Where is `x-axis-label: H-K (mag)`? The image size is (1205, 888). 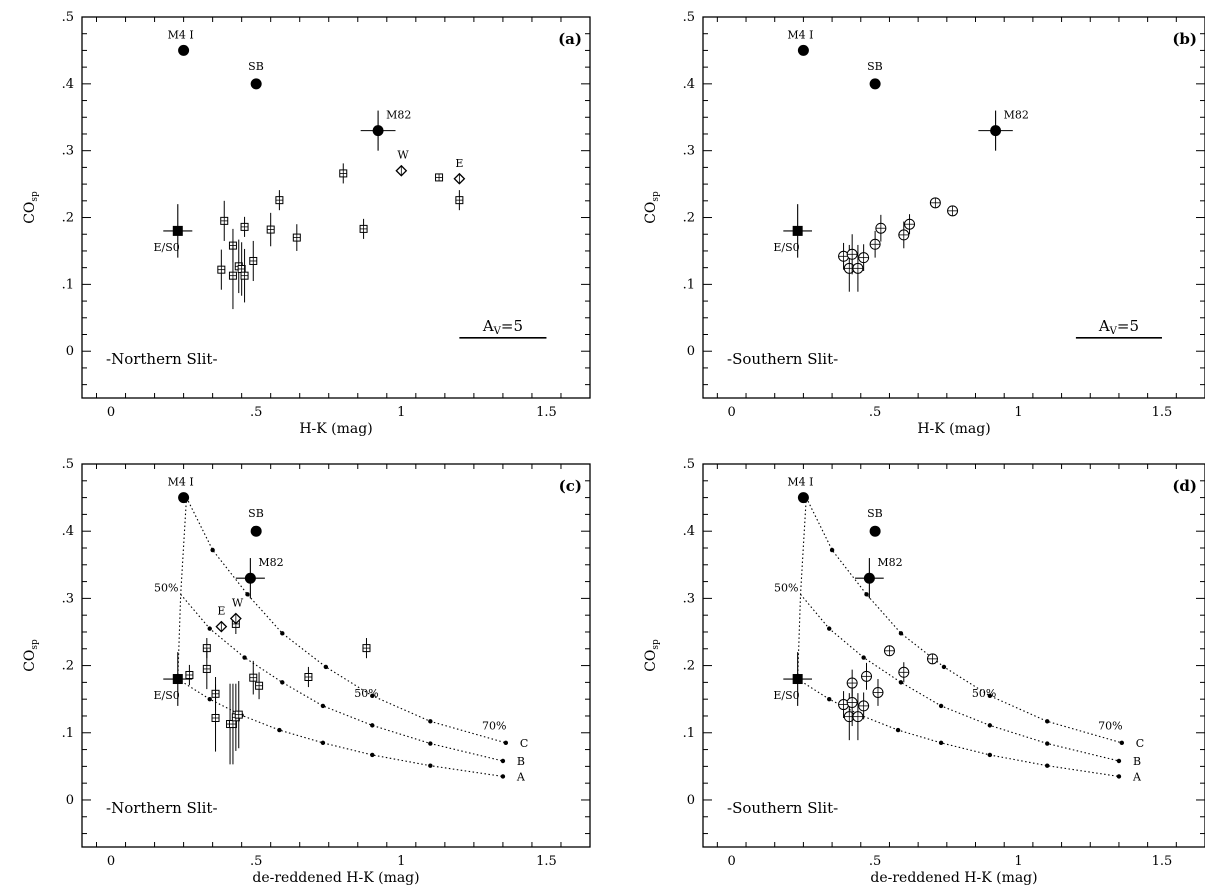
x-axis-label: H-K (mag) is located at coordinates (953, 429).